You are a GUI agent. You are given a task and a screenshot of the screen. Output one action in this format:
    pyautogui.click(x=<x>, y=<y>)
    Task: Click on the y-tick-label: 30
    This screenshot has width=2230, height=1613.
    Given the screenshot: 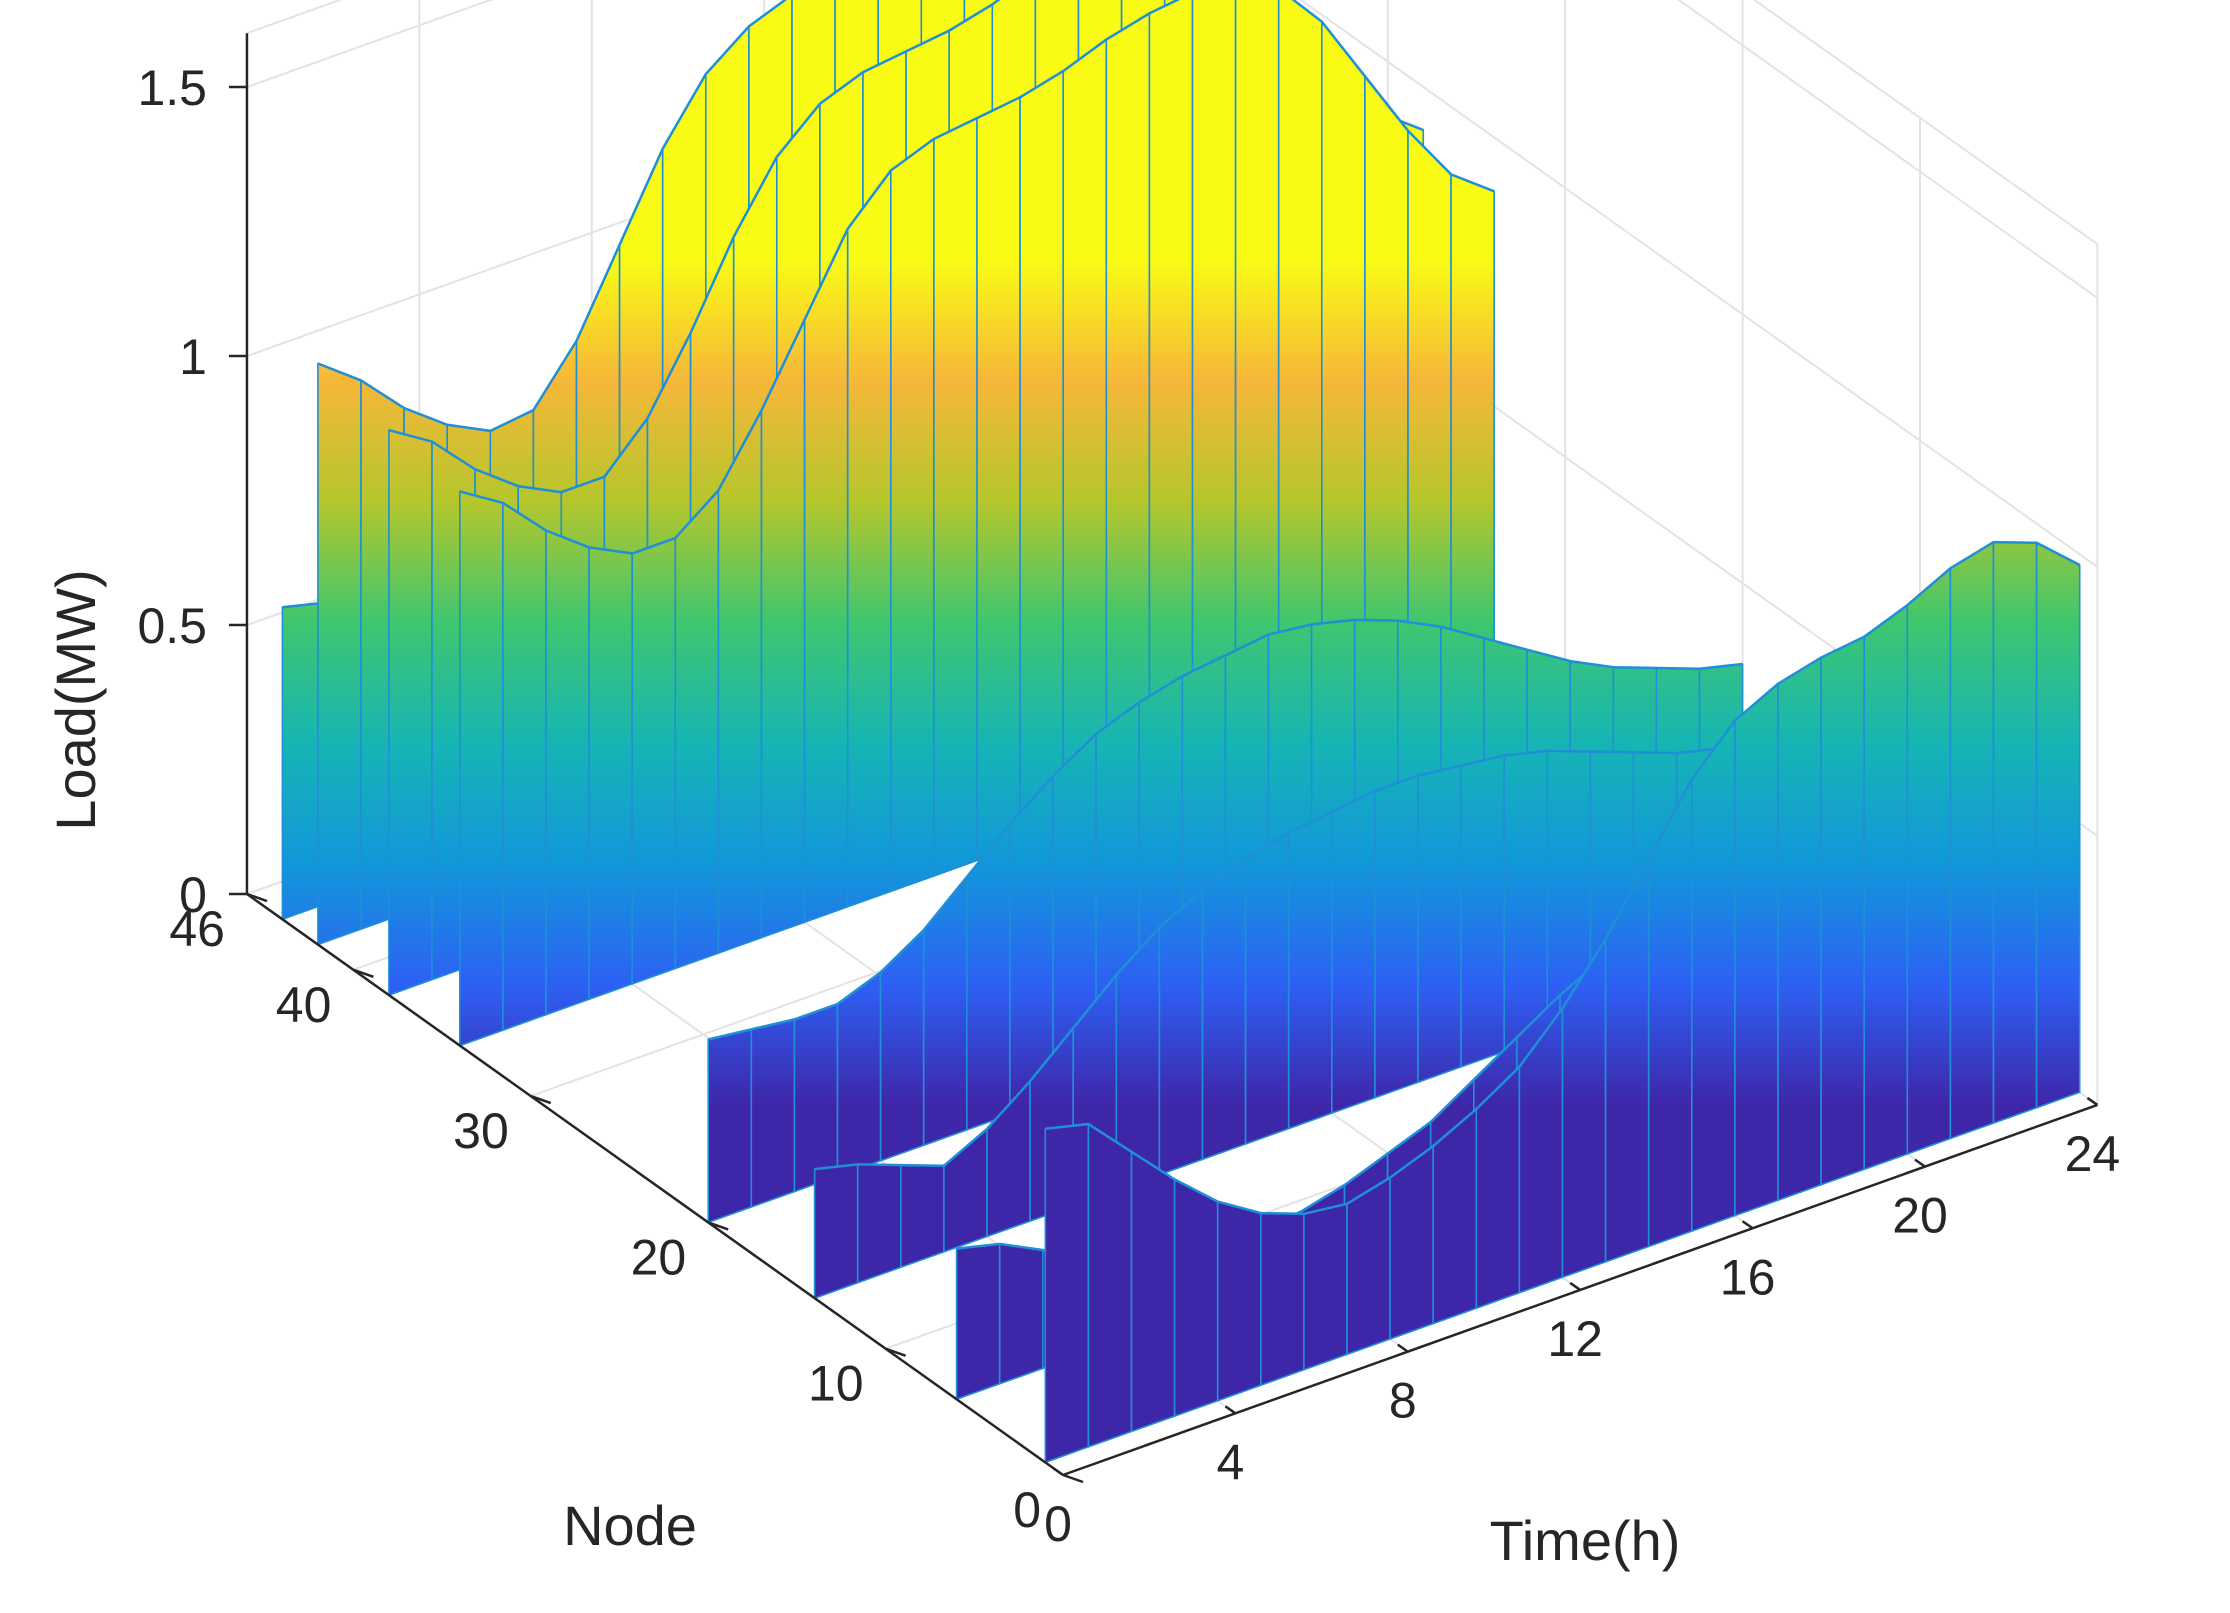 What is the action you would take?
    pyautogui.click(x=481, y=1131)
    